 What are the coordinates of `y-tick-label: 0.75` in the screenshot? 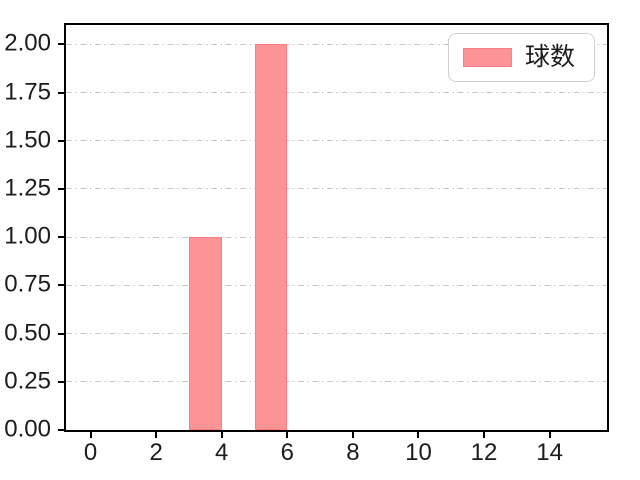 It's located at (27, 284).